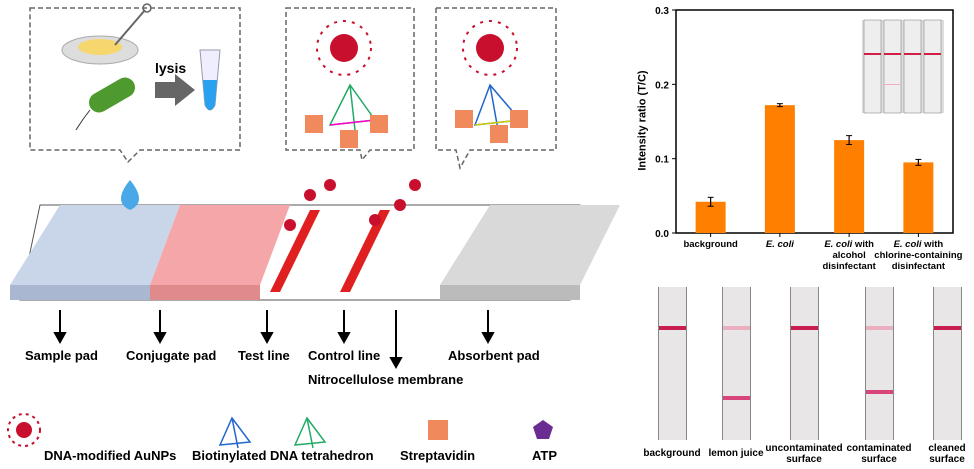  I want to click on arrow-icon, so click(175, 90).